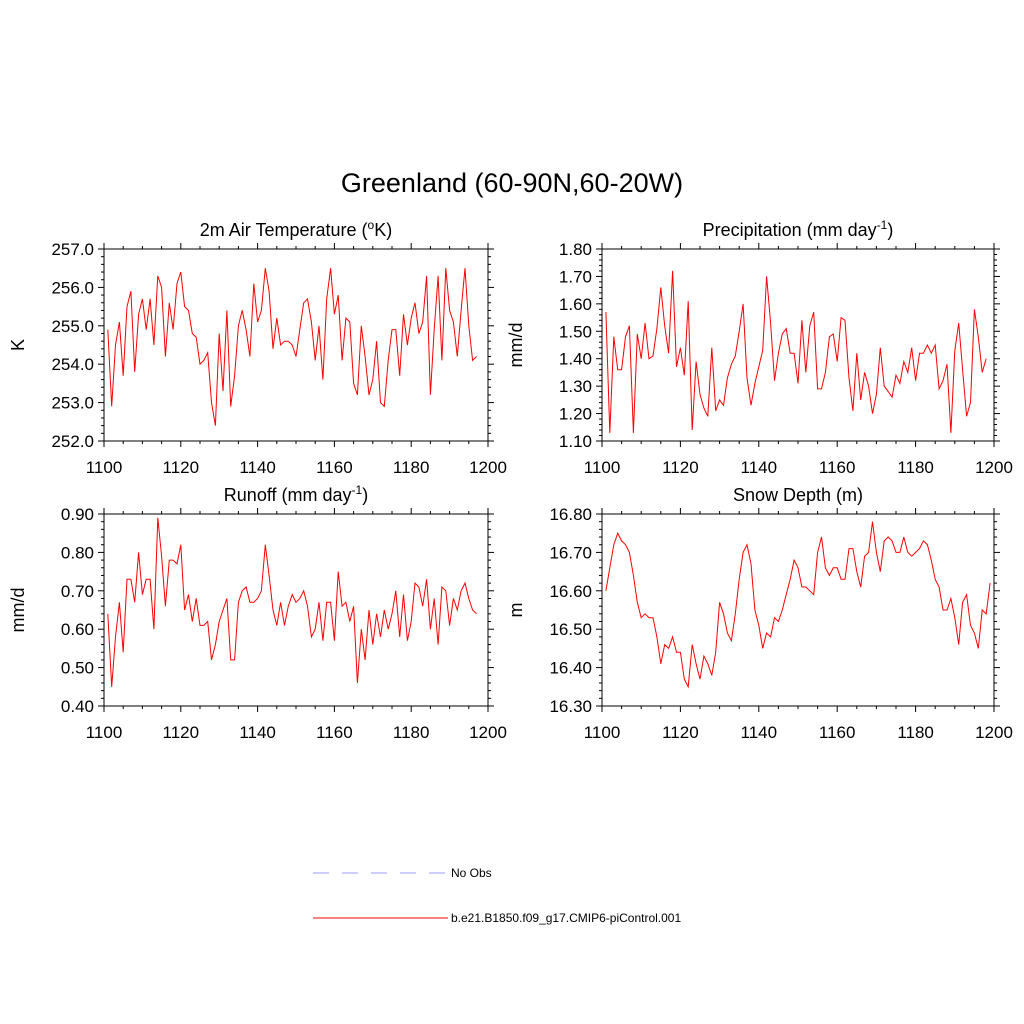 Image resolution: width=1024 pixels, height=1024 pixels. What do you see at coordinates (575, 276) in the screenshot?
I see `y-tick-label: 1.70` at bounding box center [575, 276].